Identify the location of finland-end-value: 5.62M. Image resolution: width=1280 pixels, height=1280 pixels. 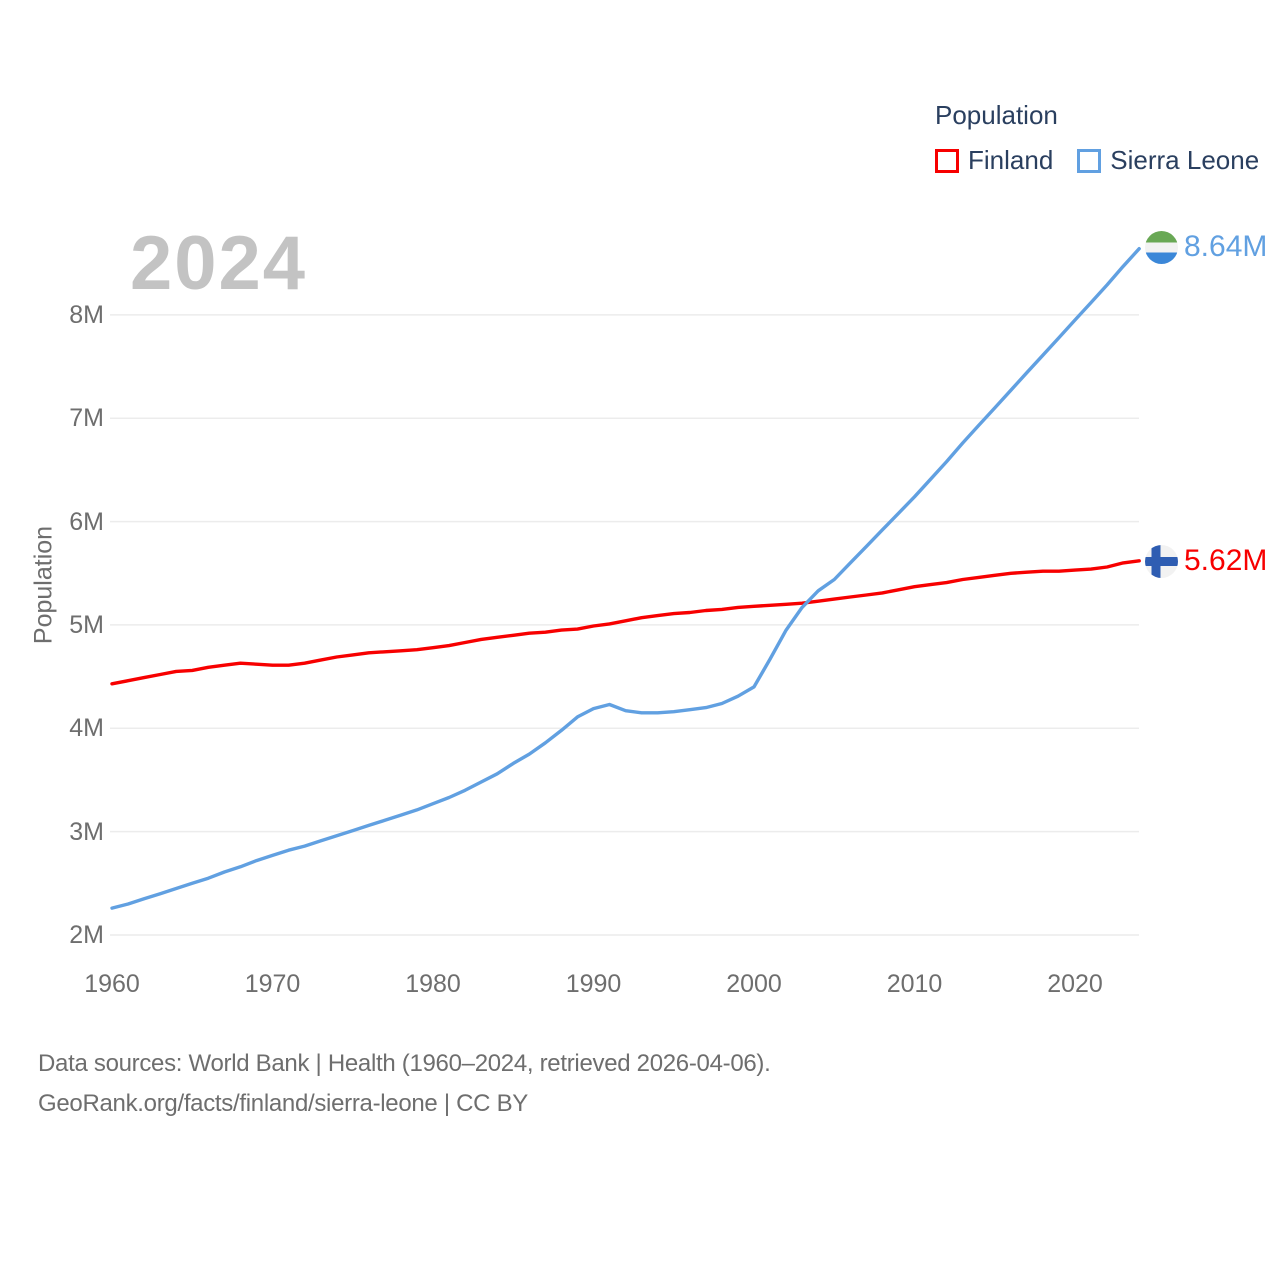
(1226, 560).